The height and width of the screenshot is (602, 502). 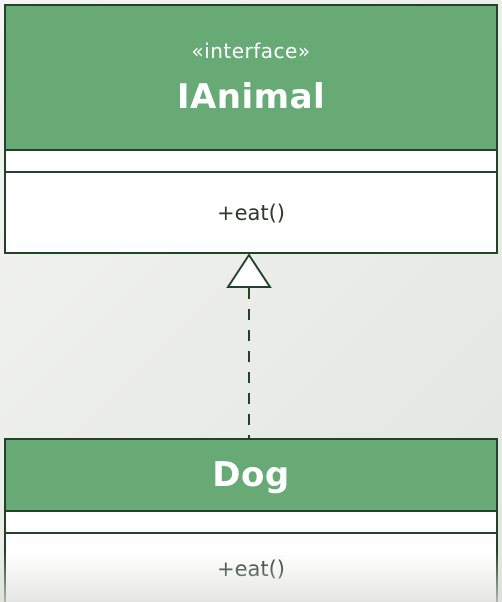 I want to click on dog-methods-compartment: +eat(), so click(x=251, y=568).